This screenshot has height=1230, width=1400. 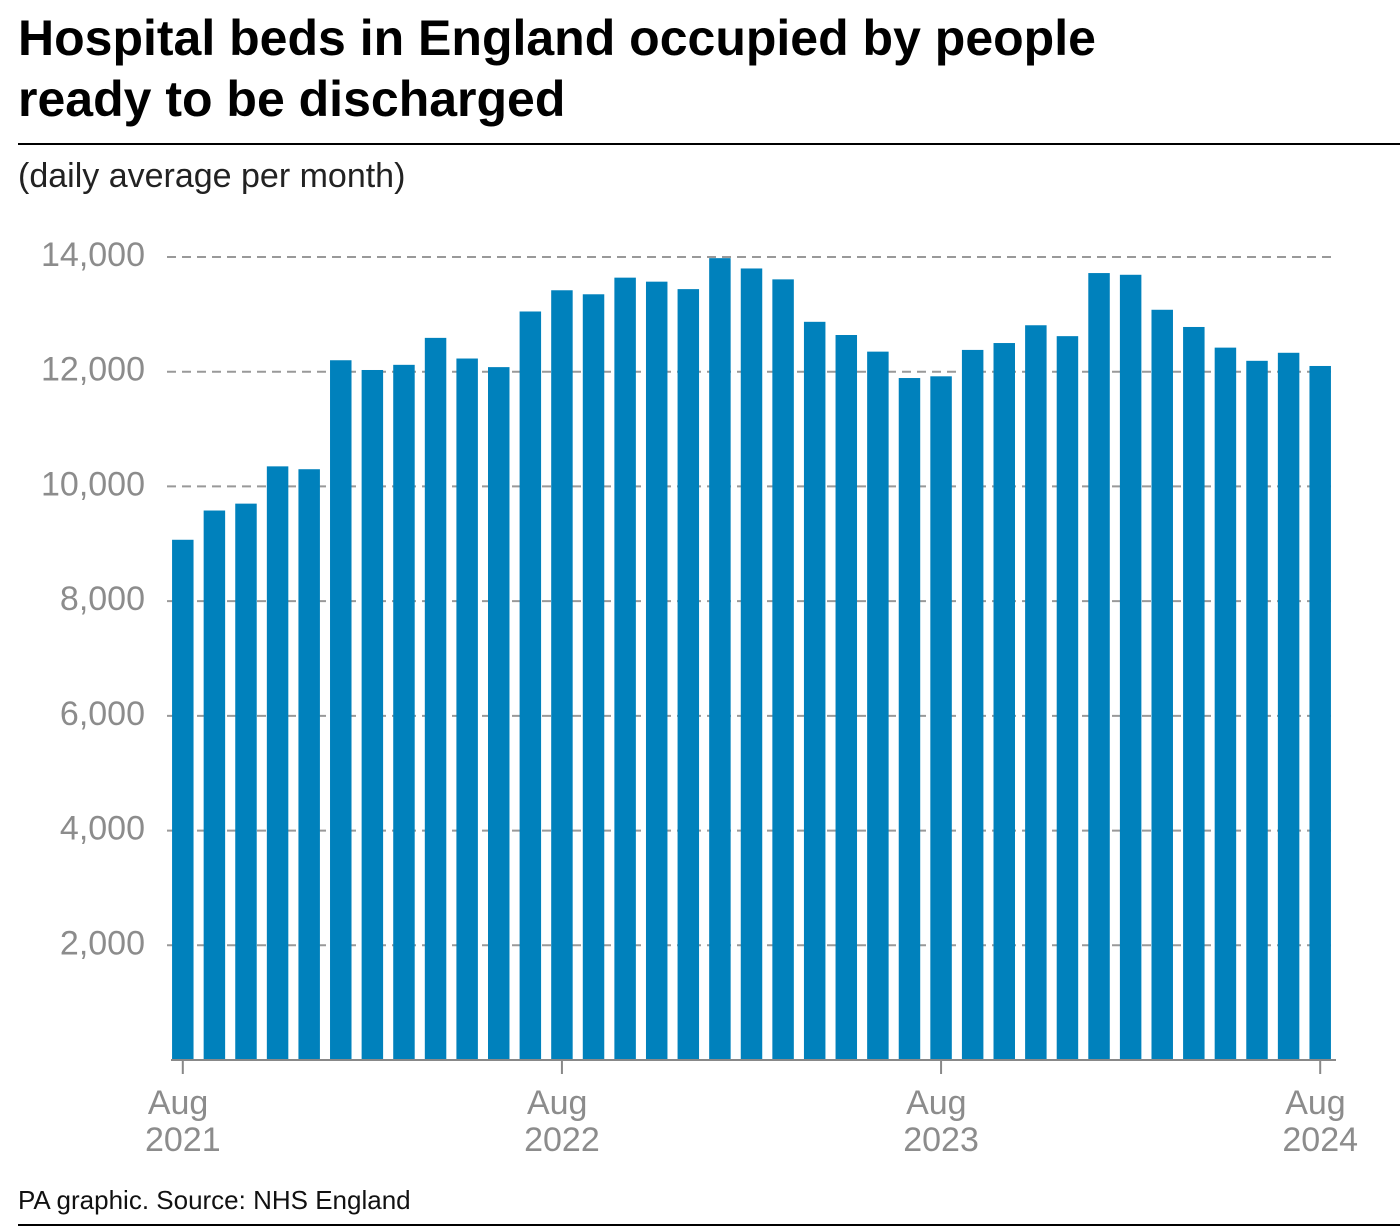 I want to click on chart-title-line-2: ready to be discharged, so click(x=291, y=99).